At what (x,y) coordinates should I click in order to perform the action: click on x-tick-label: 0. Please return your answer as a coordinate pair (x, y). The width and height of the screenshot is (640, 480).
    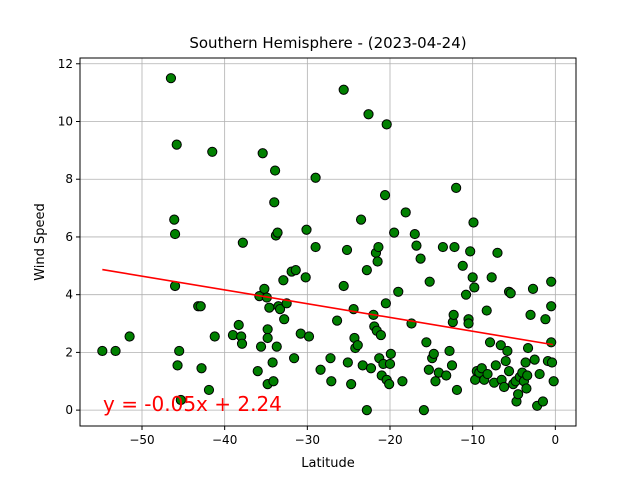
    Looking at the image, I should click on (556, 440).